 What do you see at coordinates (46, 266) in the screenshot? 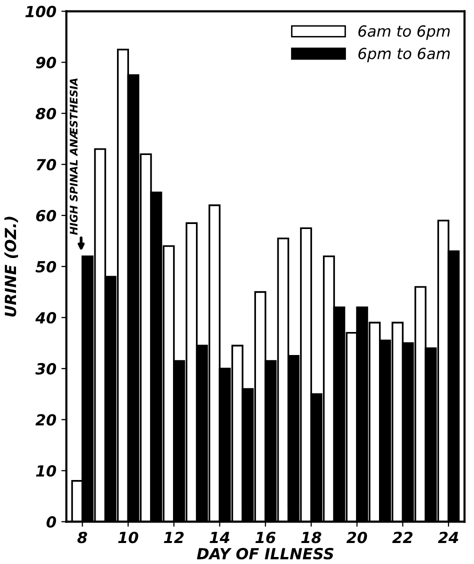
I see `y-tick-label: 50` at bounding box center [46, 266].